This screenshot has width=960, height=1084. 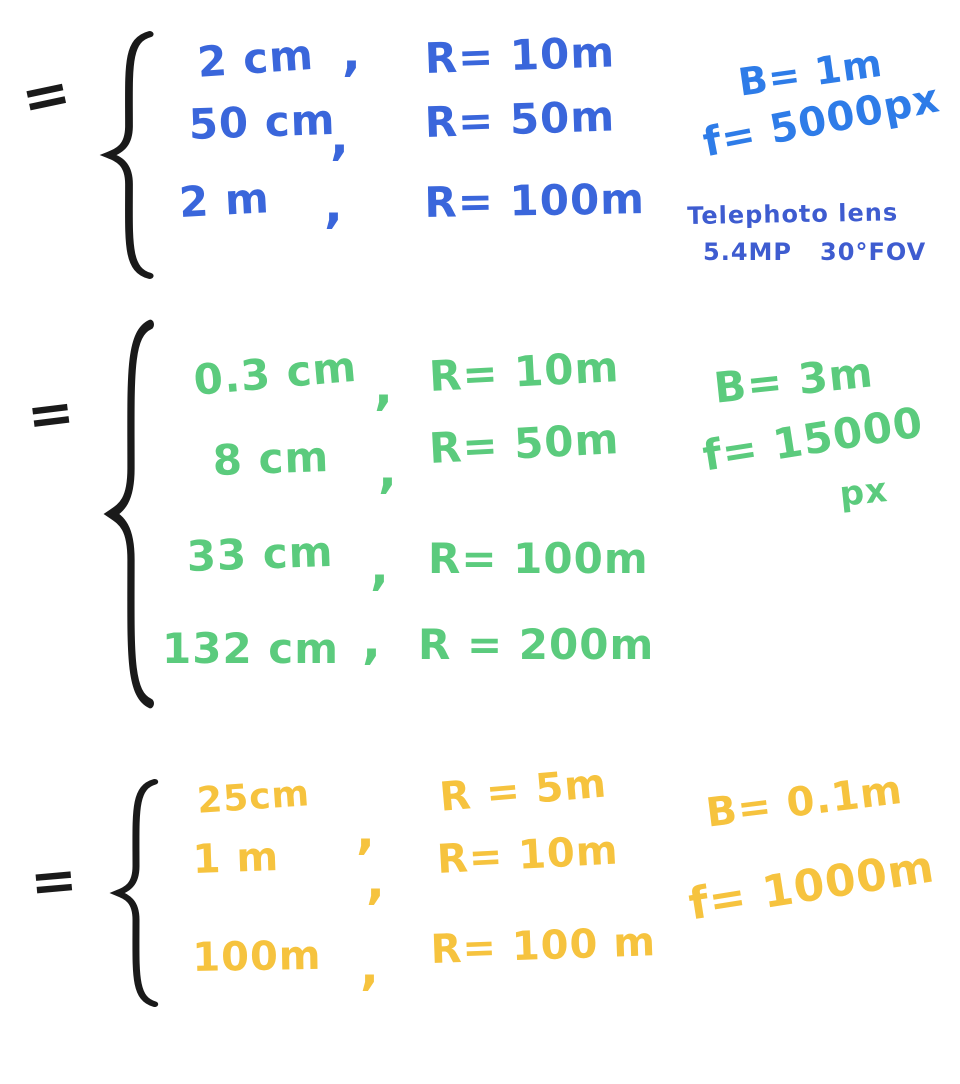 What do you see at coordinates (543, 946) in the screenshot?
I see `range-value: R= 100 m` at bounding box center [543, 946].